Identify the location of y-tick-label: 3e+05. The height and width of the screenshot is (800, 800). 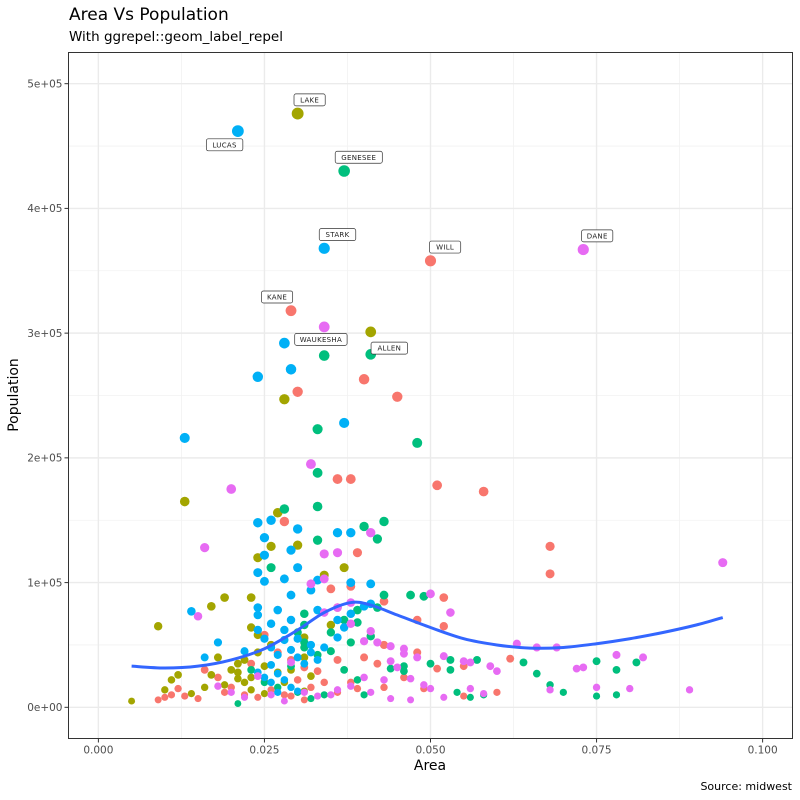
(44, 334).